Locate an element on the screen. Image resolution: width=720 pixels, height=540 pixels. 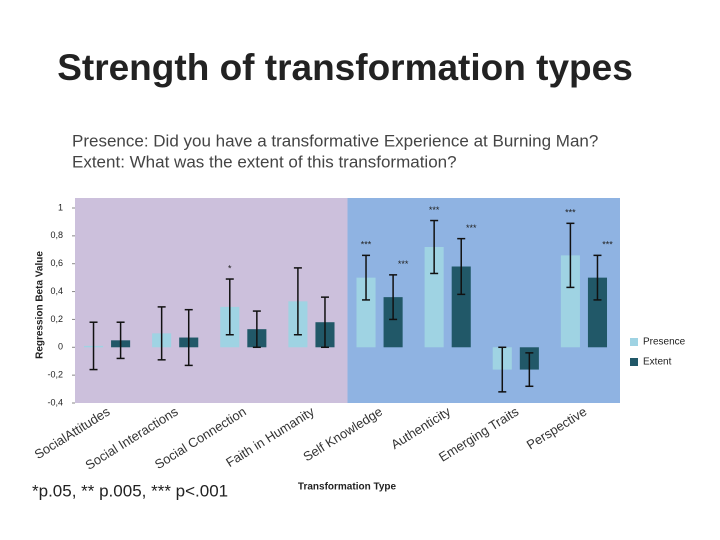
panel-bg is located at coordinates (211, 300).